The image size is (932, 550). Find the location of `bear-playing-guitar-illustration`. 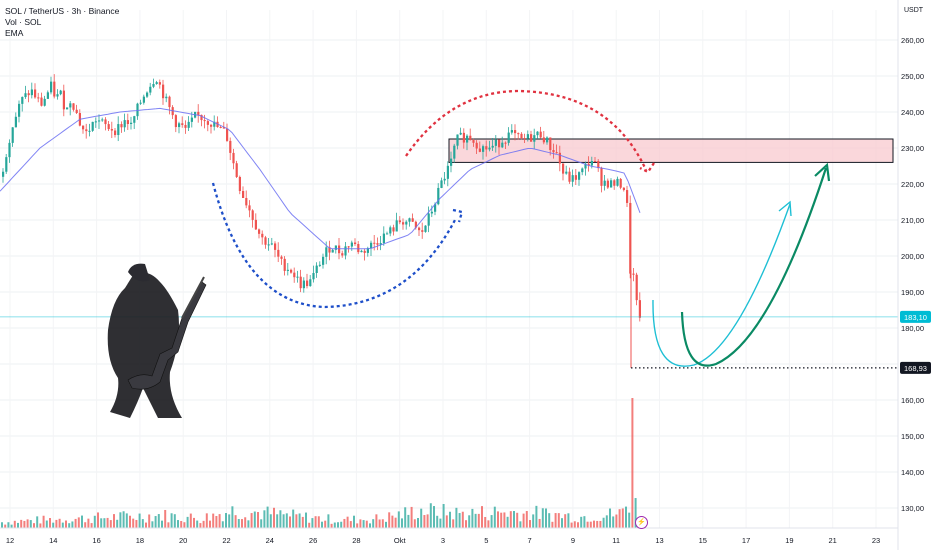

bear-playing-guitar-illustration is located at coordinates (157, 340).